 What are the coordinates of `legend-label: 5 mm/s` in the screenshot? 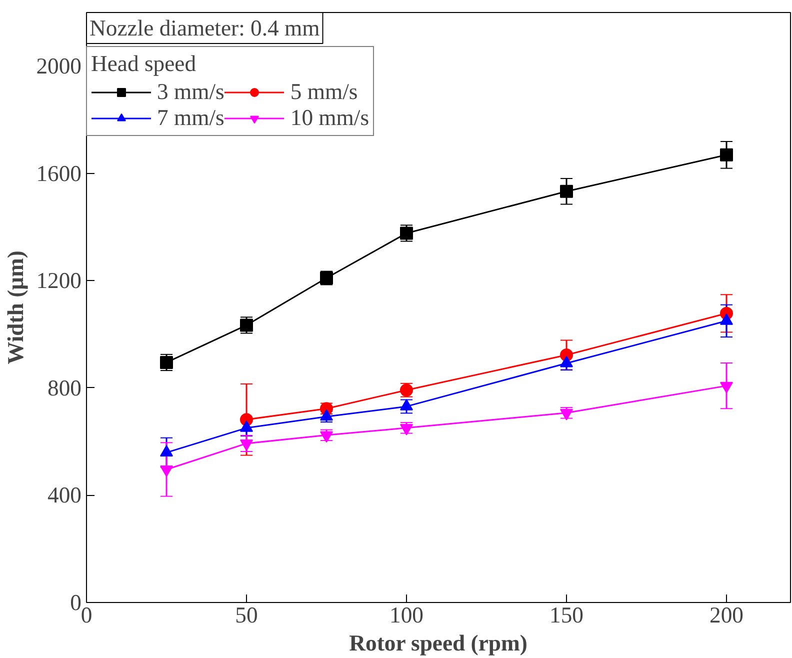 It's located at (324, 92).